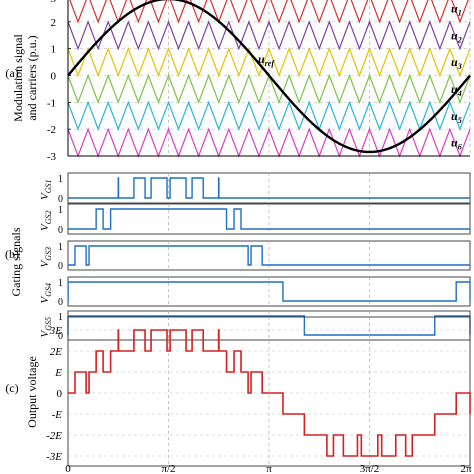 This screenshot has width=474, height=474. I want to click on y-axis-label-a-1: Modulation signal, so click(18, 78).